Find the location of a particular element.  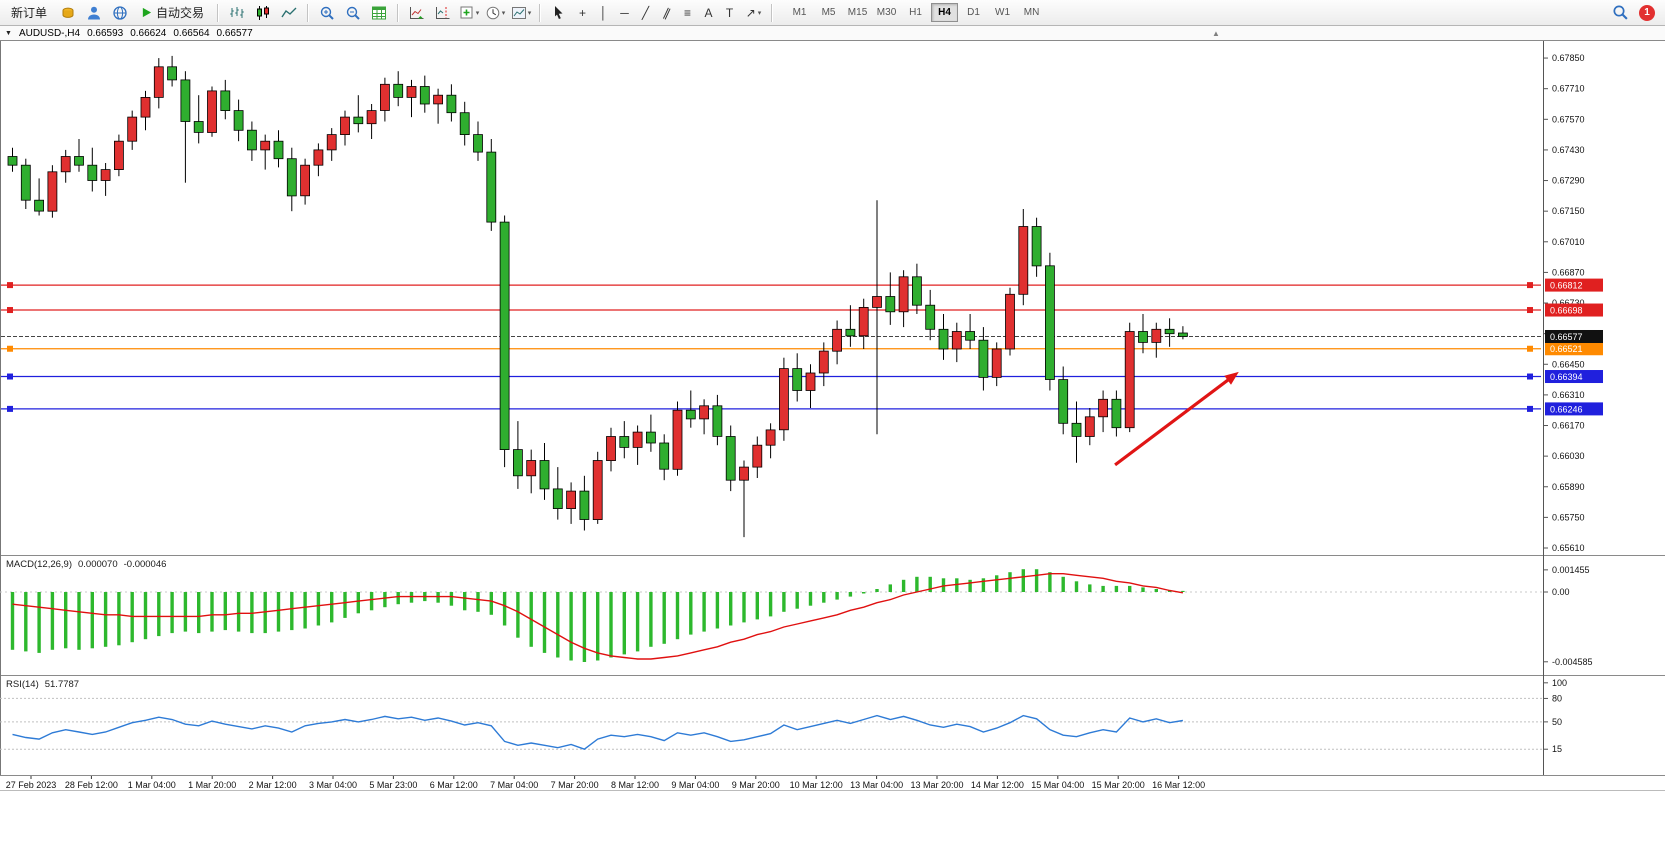

candlestick-mode-button is located at coordinates (263, 13).